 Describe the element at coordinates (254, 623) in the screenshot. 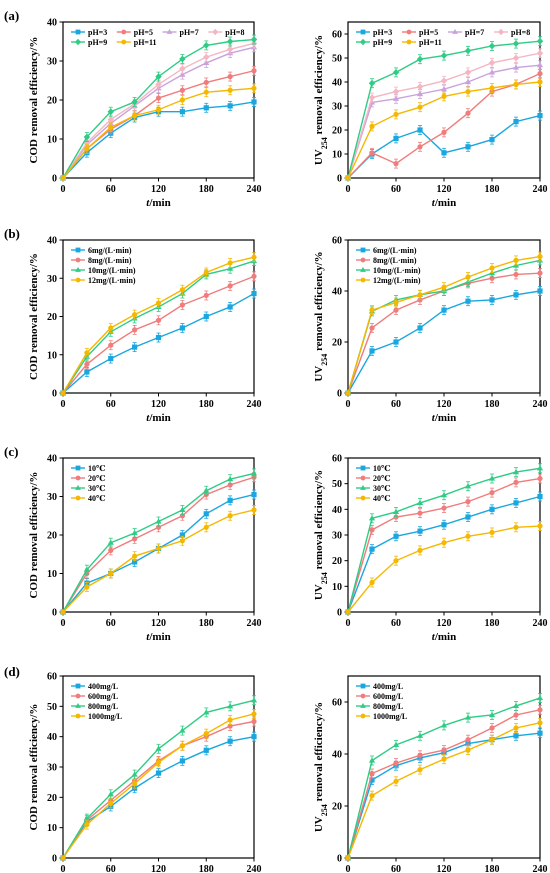

I see `x-tick-label: 240` at that location.